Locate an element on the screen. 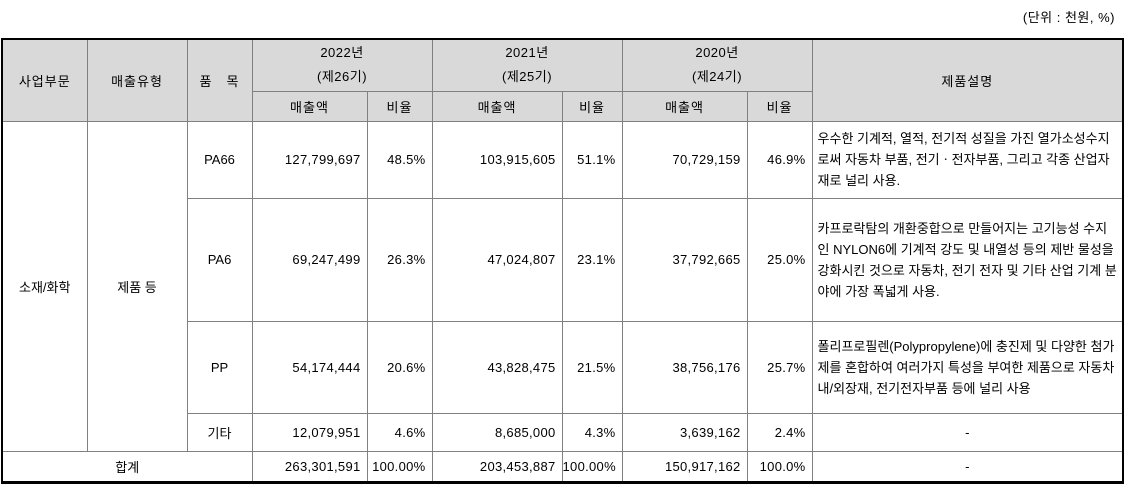 The image size is (1124, 487). amount-2022-cell: 127,799,697 is located at coordinates (309, 159).